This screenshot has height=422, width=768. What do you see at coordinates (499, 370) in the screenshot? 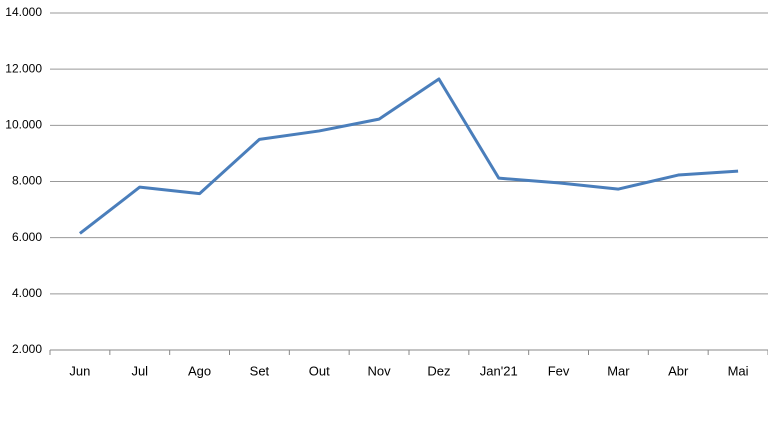
I see `x-tick-label: Jan'21` at bounding box center [499, 370].